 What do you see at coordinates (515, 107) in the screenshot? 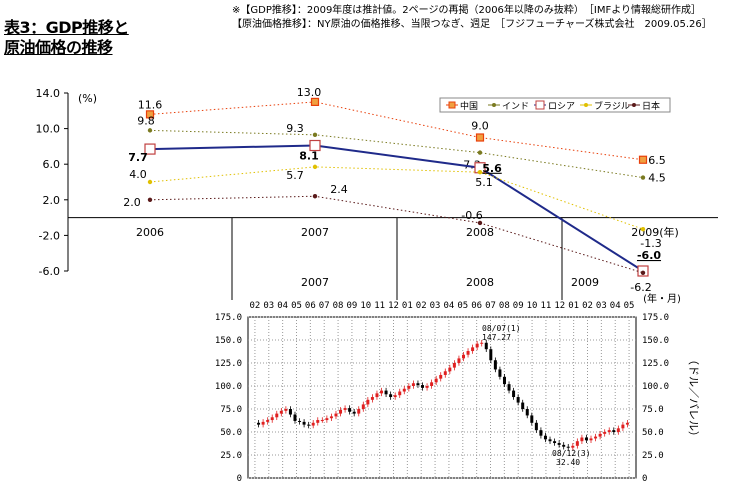
I see `legend-entry: インド` at bounding box center [515, 107].